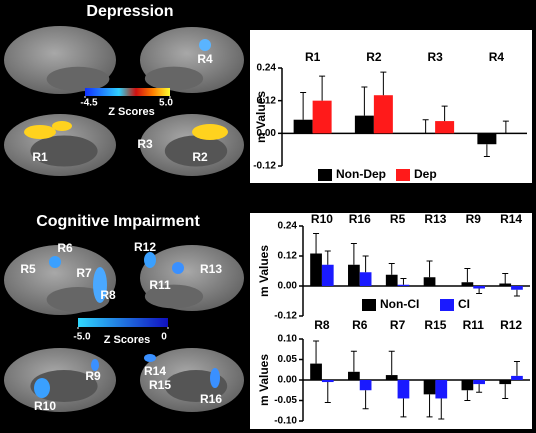  Describe the element at coordinates (166, 103) in the screenshot. I see `colorbar-tick-label: 5.0` at that location.